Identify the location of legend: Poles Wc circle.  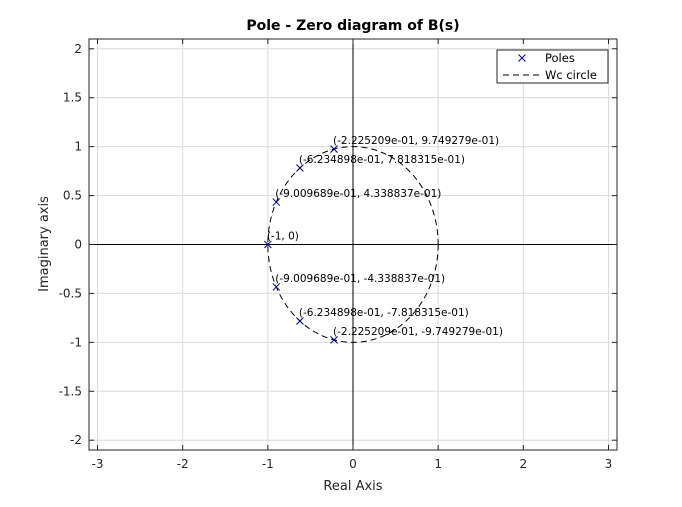
(552, 66).